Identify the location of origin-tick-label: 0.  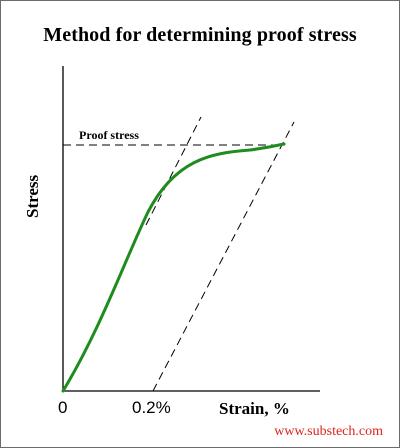
(62, 407).